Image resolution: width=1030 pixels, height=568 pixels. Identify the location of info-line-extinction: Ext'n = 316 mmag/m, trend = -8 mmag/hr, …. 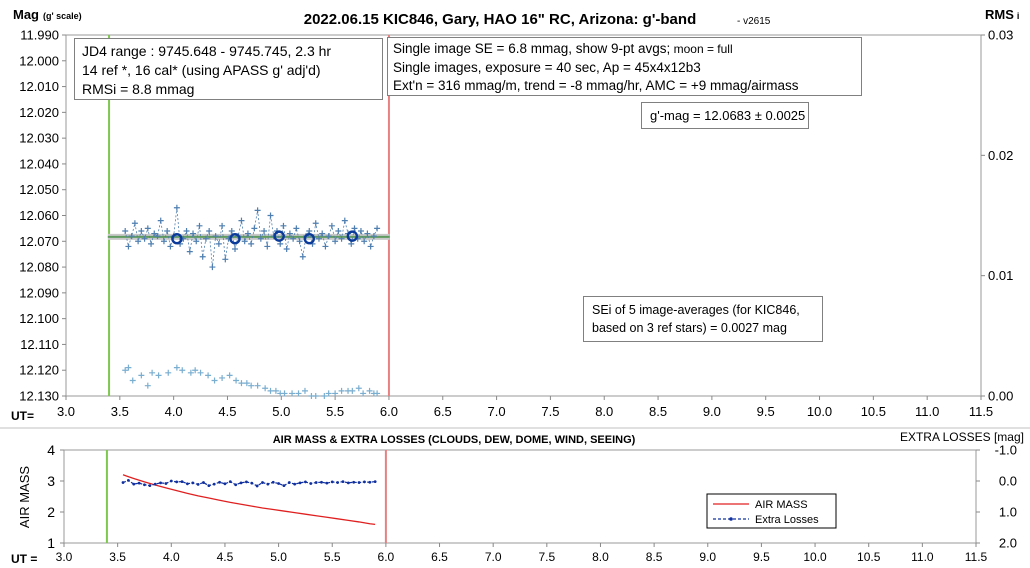
(596, 85).